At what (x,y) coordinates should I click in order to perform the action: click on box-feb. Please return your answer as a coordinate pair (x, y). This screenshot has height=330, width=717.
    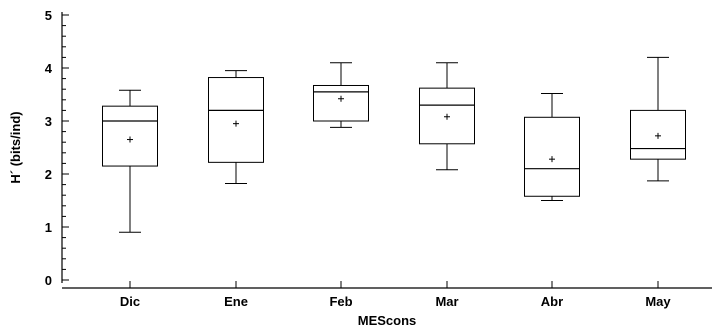
    Looking at the image, I should click on (341, 95).